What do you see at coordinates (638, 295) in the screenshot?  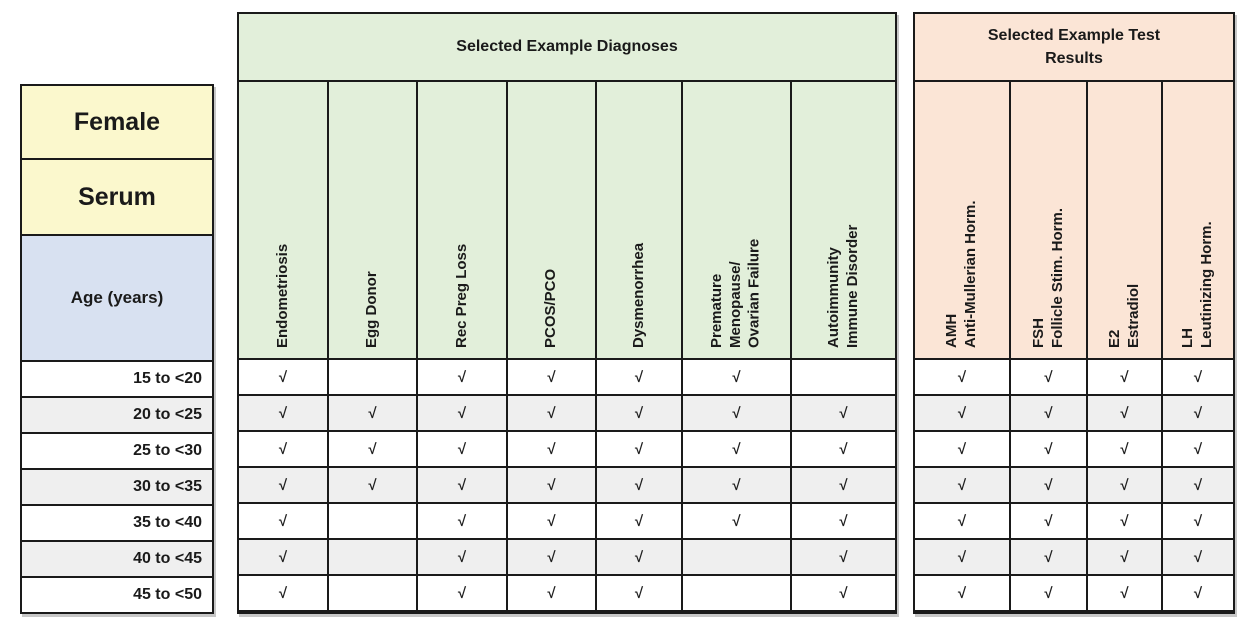 I see `col-header-label: Dysmenorrhea` at bounding box center [638, 295].